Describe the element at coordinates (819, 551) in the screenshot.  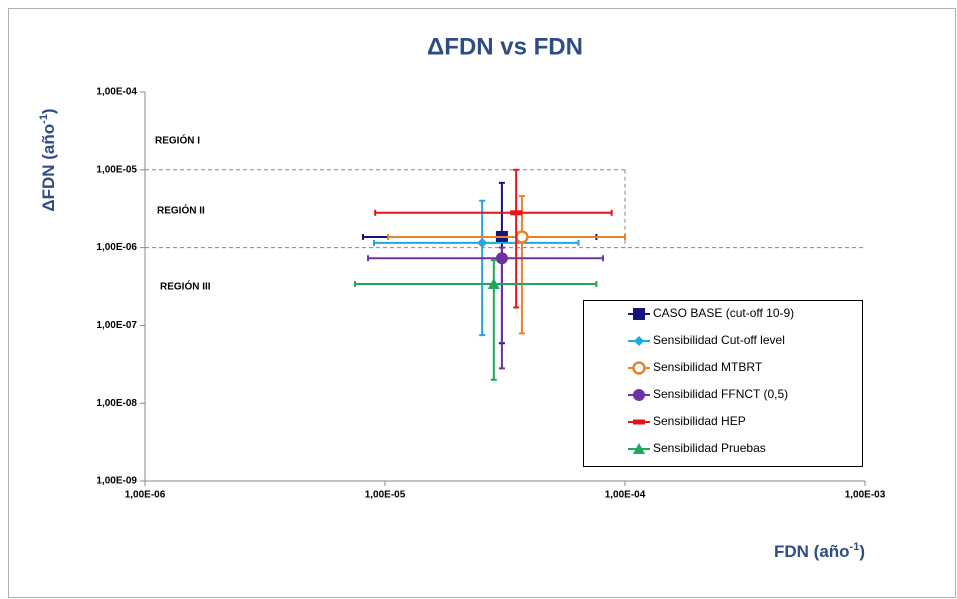
I see `x-axis-label: FDN (año-1)` at that location.